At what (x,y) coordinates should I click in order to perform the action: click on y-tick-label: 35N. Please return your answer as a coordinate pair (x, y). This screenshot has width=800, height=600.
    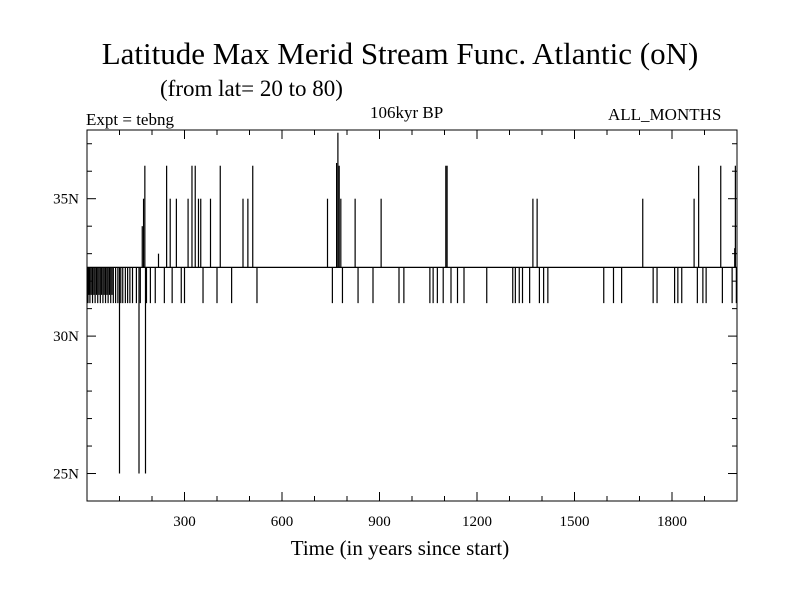
    Looking at the image, I should click on (66, 200).